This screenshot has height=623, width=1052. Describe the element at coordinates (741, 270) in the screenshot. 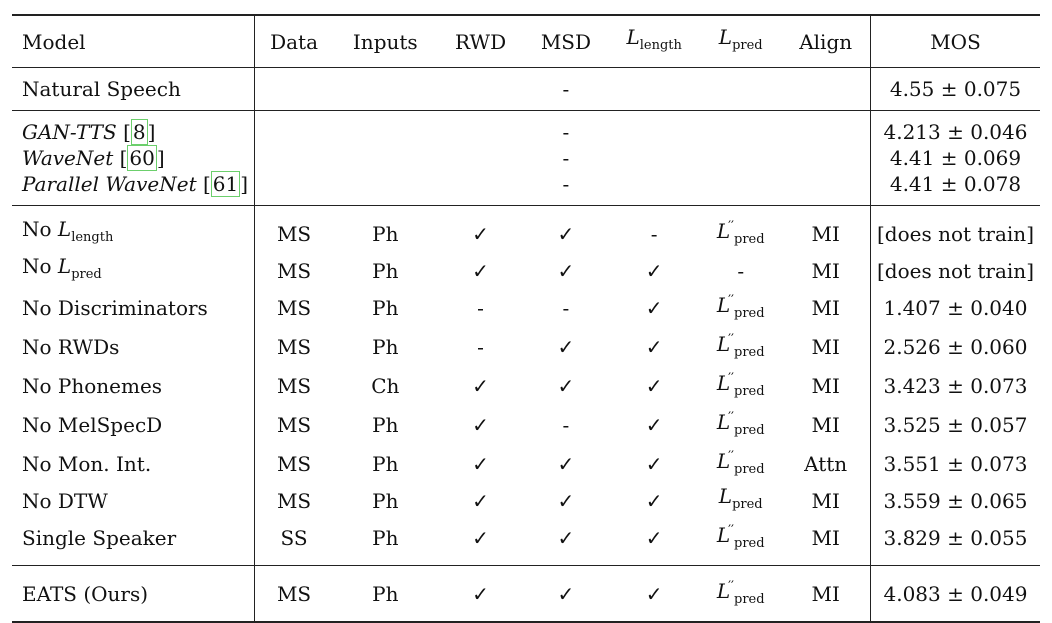

I see `row-l-pred: -` at that location.